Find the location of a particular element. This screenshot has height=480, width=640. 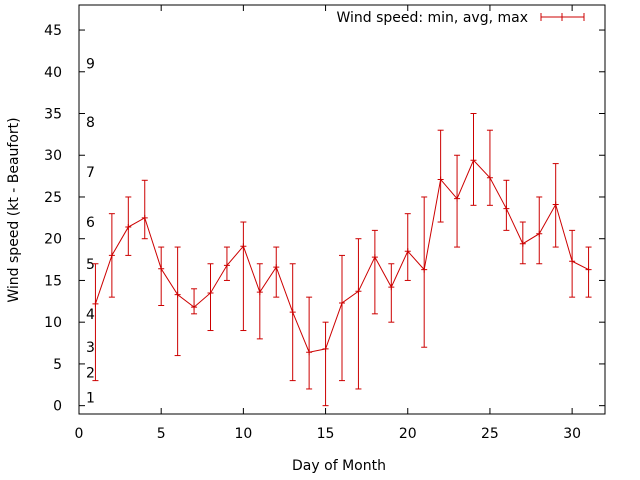

beaufort-label: 8 is located at coordinates (90, 123).